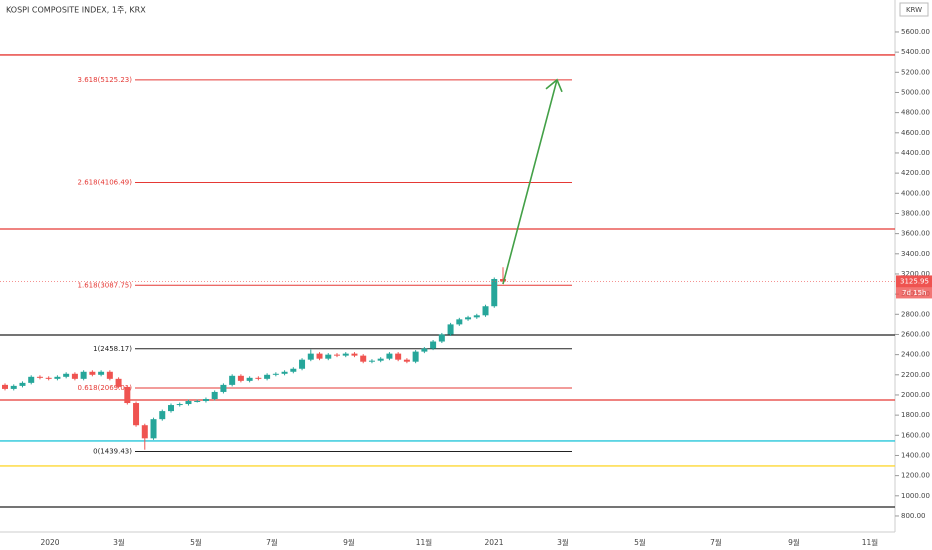 This screenshot has height=550, width=932. What do you see at coordinates (105, 388) in the screenshot?
I see `fib-label: 0.618(2069.01)` at bounding box center [105, 388].